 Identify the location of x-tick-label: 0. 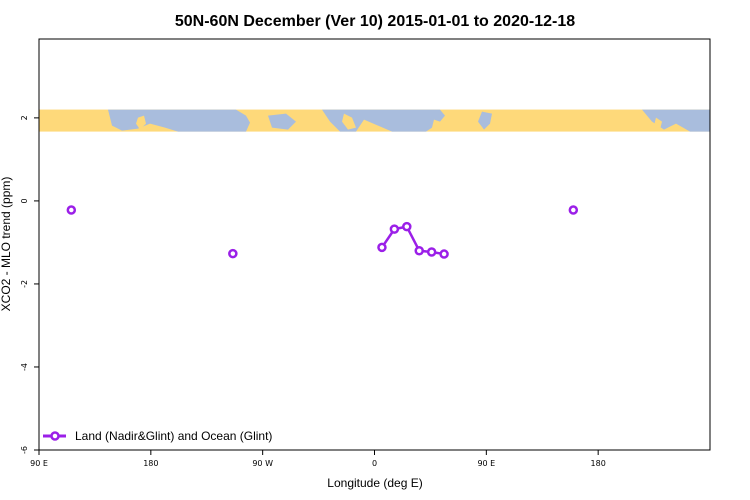
(374, 463).